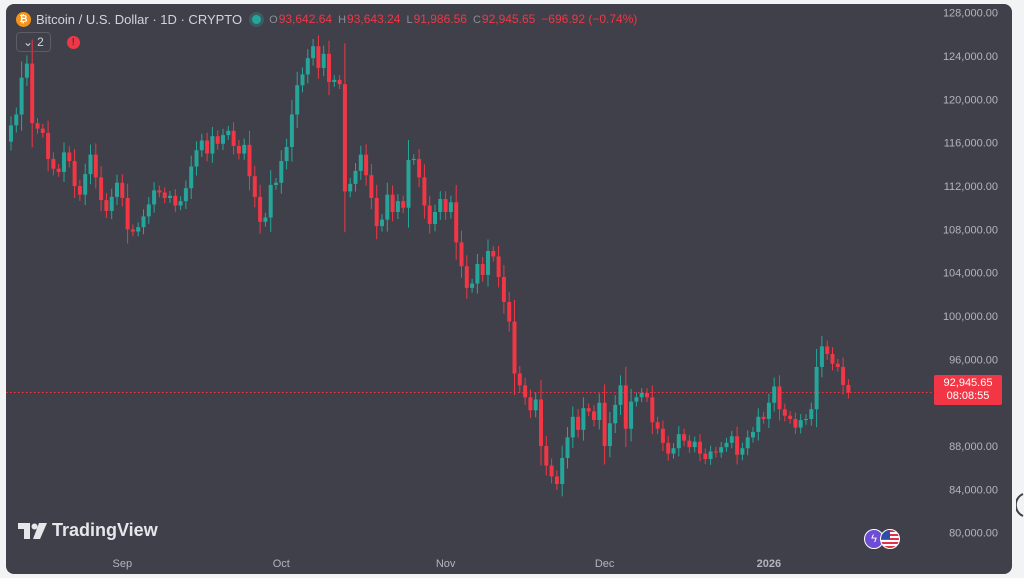  Describe the element at coordinates (73, 42) in the screenshot. I see `alert-icon: !` at that location.